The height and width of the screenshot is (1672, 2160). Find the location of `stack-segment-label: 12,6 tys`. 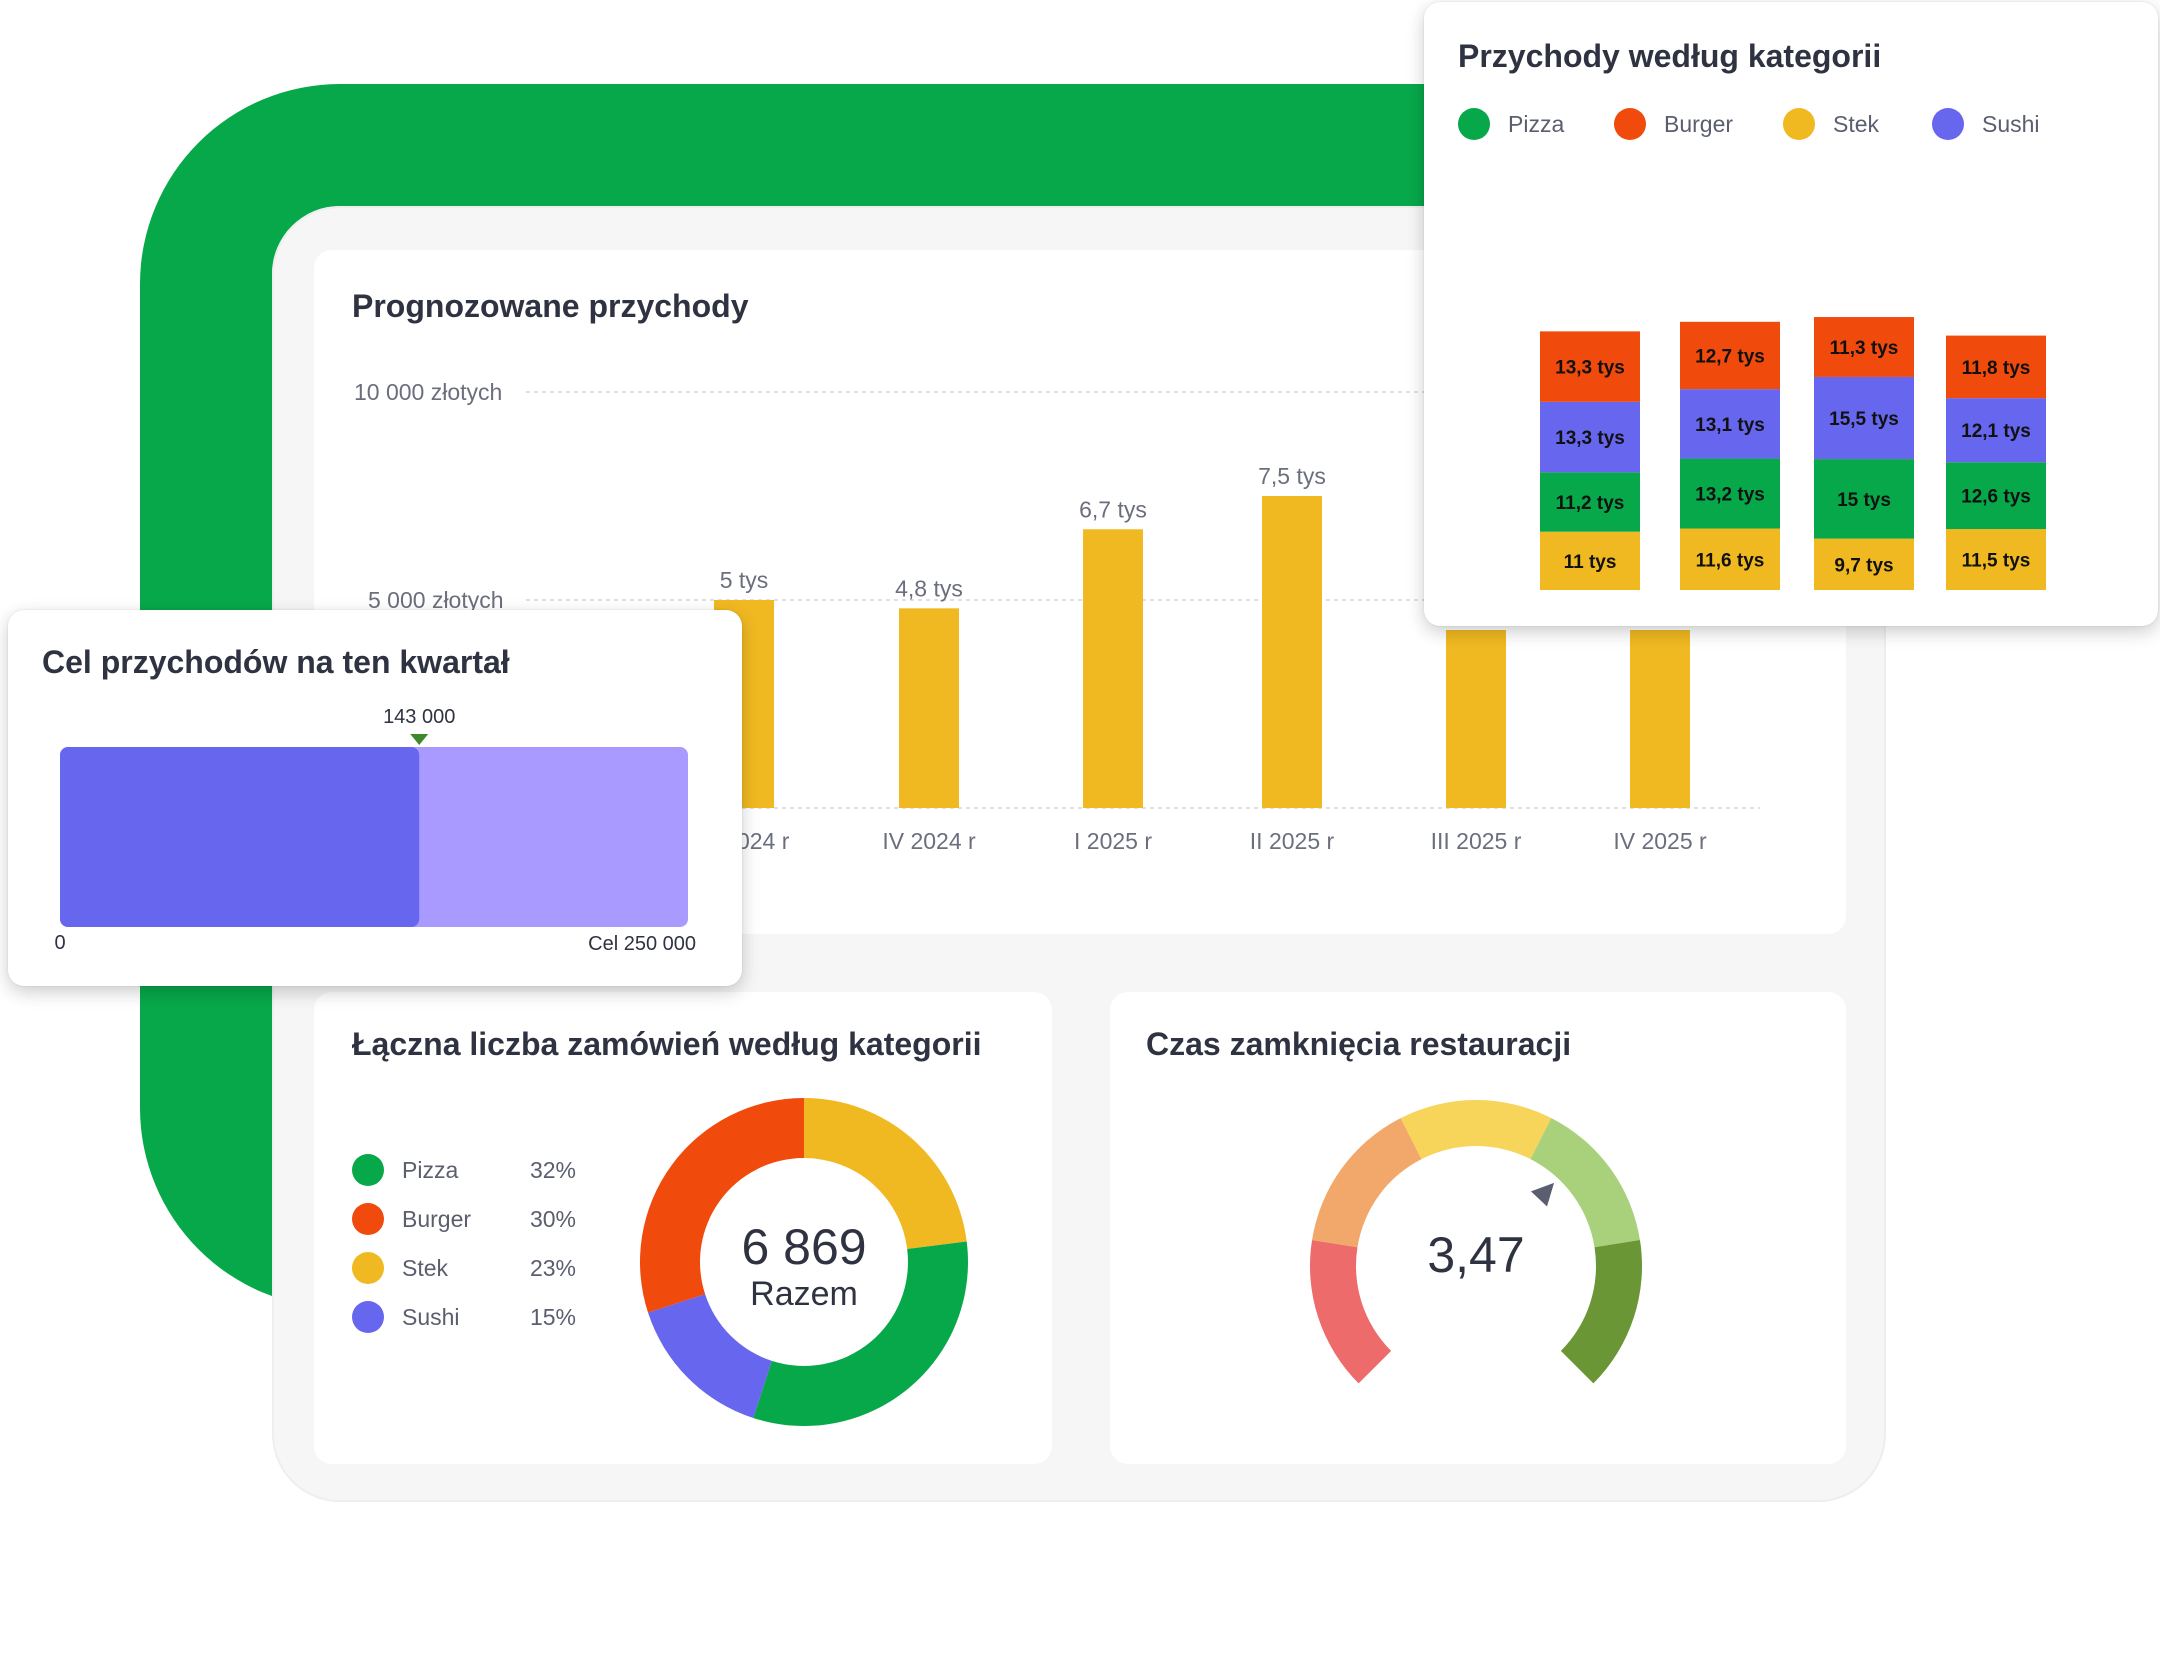

stack-segment-label: 12,6 tys is located at coordinates (1996, 497).